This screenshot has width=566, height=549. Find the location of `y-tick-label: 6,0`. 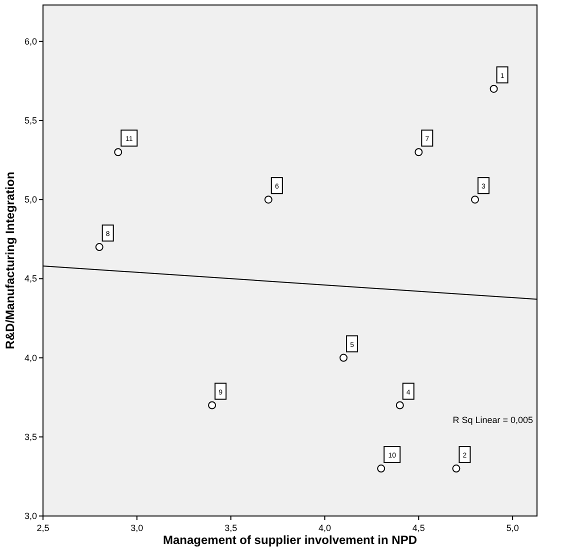

y-tick-label: 6,0 is located at coordinates (30, 41).